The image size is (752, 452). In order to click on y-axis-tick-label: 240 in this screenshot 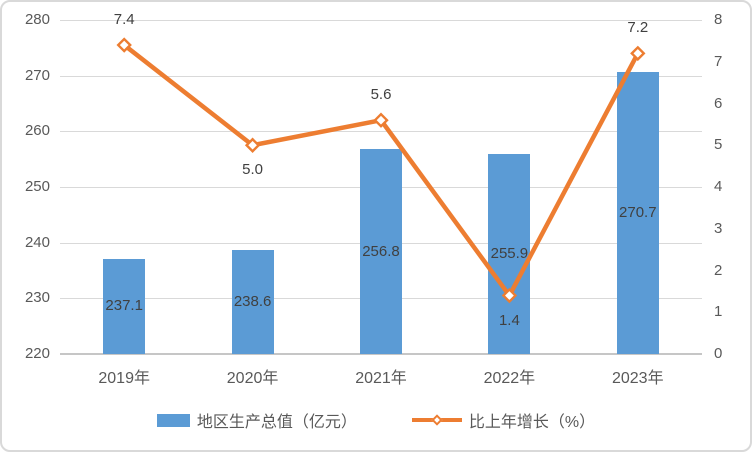, I will do `click(37, 242)`.